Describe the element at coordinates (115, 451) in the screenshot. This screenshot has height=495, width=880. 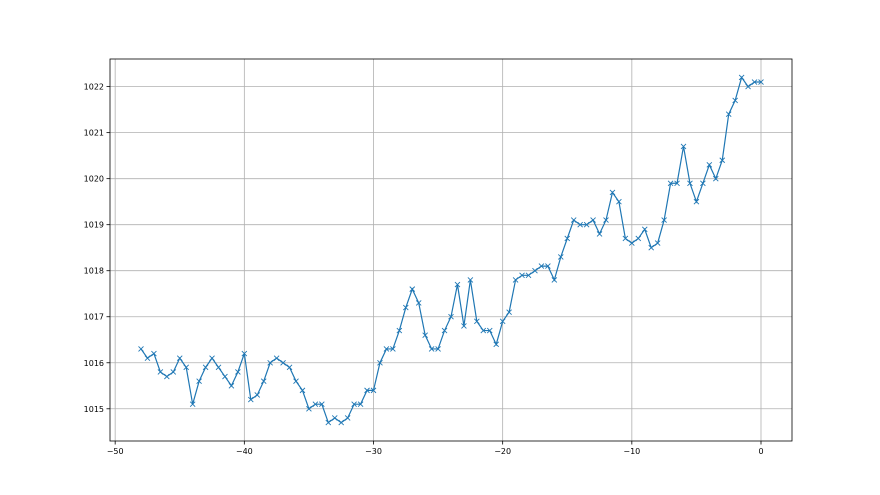
I see `x-tick-label: −50` at that location.